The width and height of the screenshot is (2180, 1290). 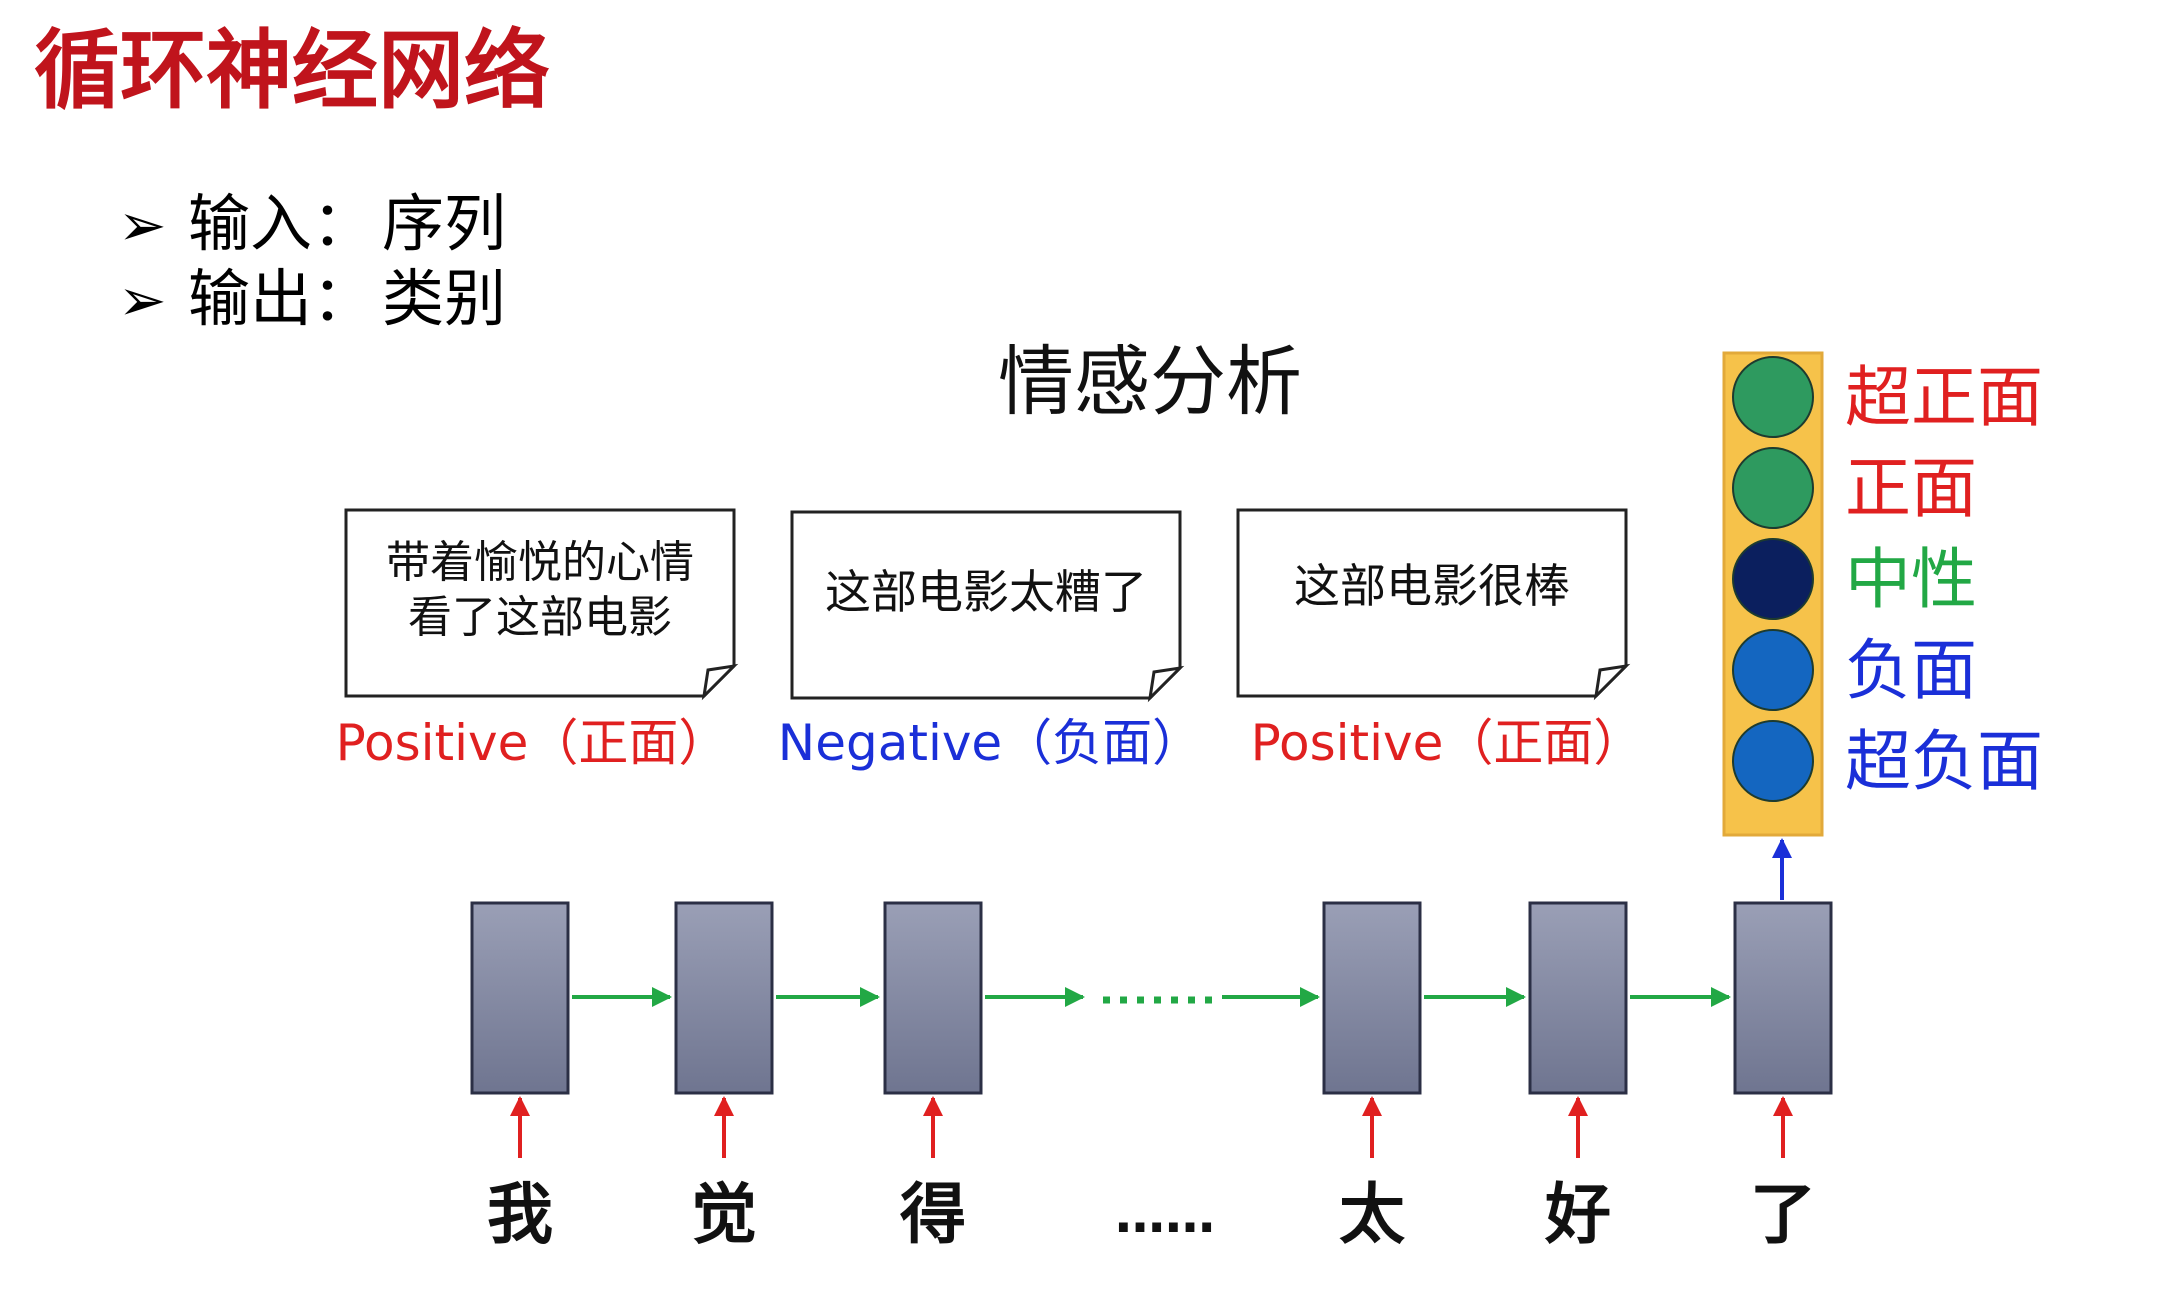 What do you see at coordinates (1151, 1127) in the screenshot?
I see `input-arrows` at bounding box center [1151, 1127].